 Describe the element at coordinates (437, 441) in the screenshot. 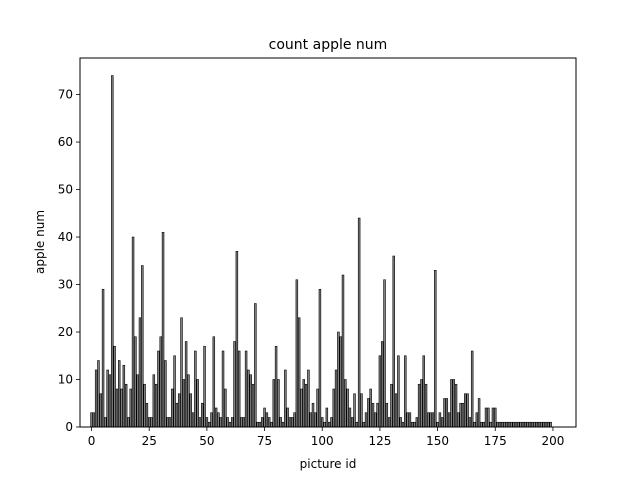

I see `x-tick-label: 150` at that location.